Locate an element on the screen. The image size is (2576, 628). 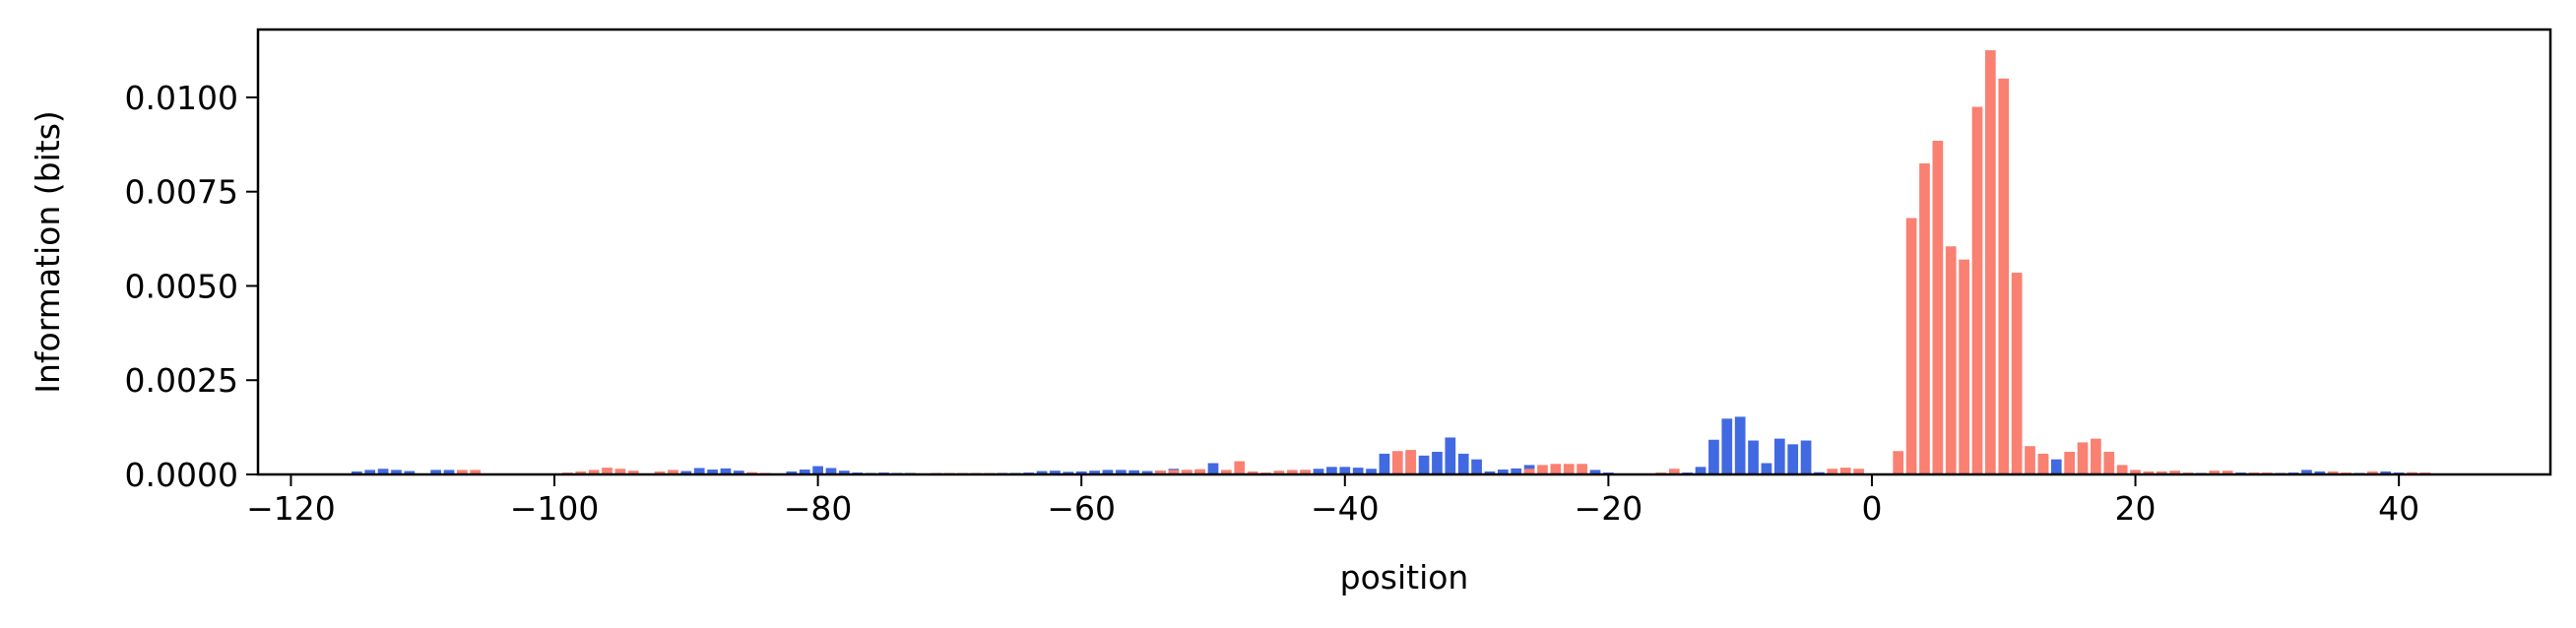
bar-red--49 is located at coordinates (1226, 472).